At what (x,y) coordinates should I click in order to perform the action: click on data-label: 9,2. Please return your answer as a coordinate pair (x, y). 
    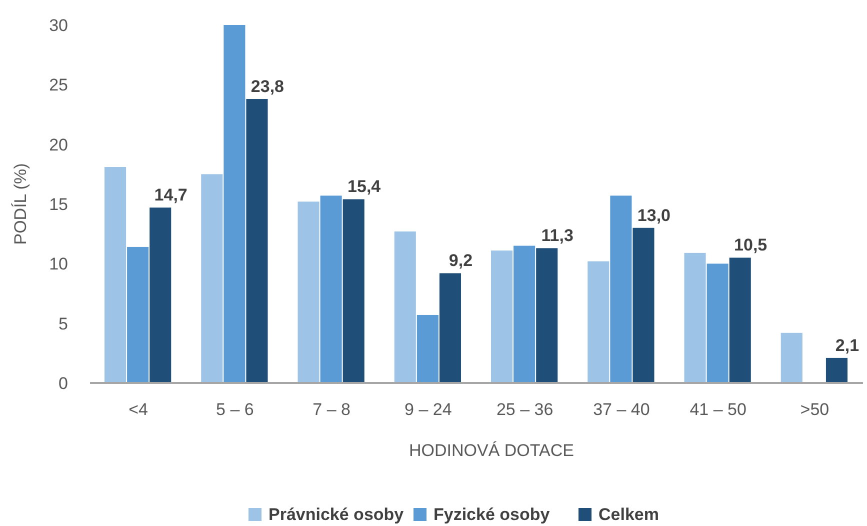
    Looking at the image, I should click on (460, 260).